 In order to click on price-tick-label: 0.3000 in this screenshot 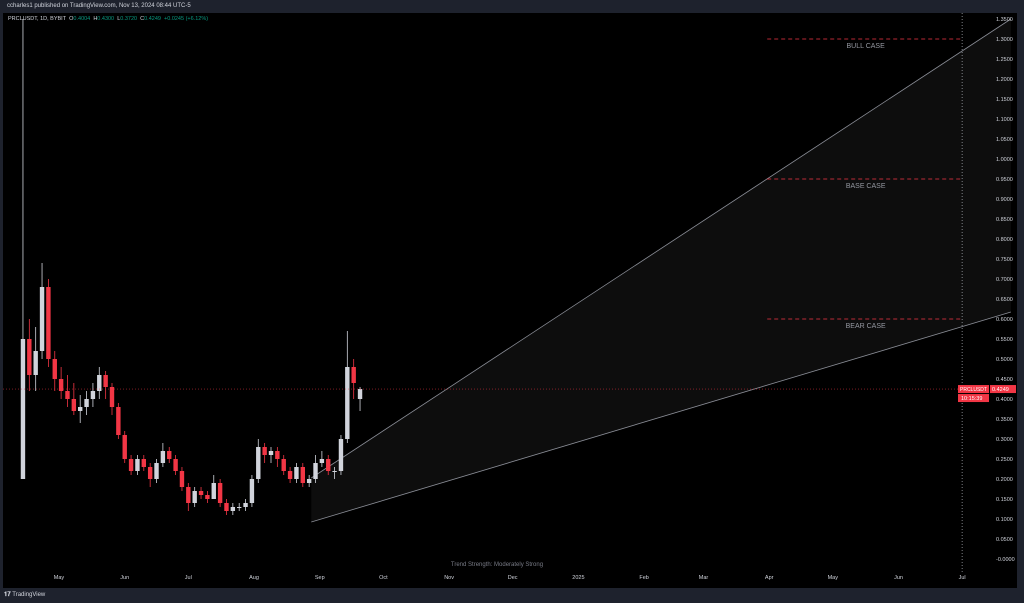, I will do `click(1004, 440)`.